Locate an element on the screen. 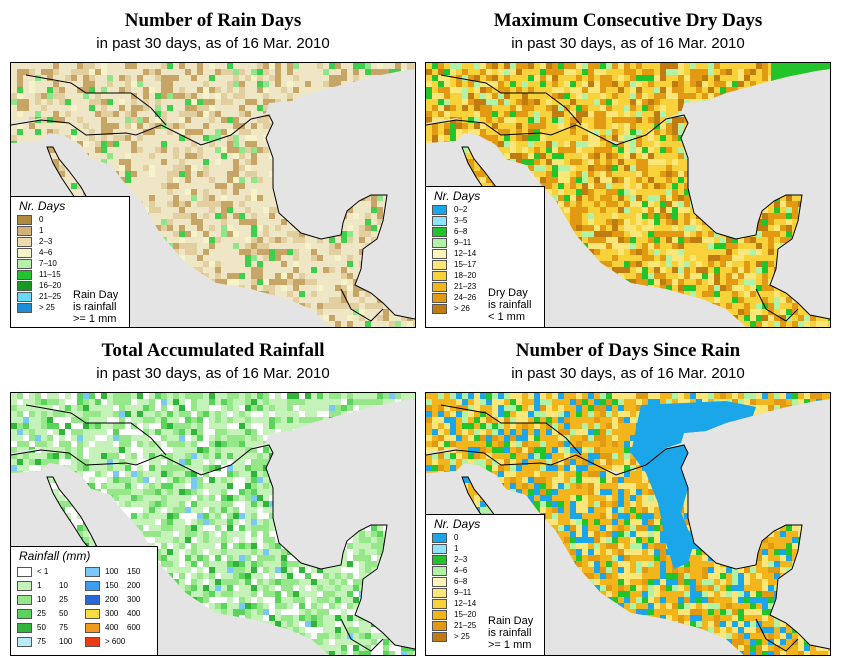 The width and height of the screenshot is (846, 658). legend-range-high: 200 is located at coordinates (134, 585).